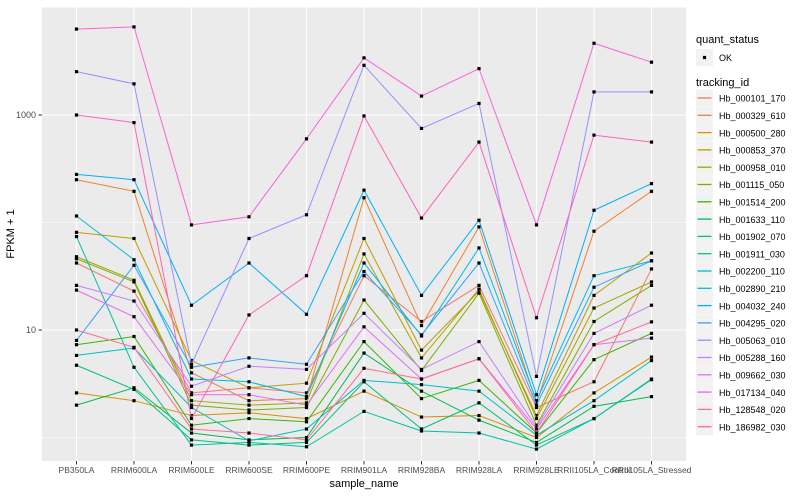 Image resolution: width=800 pixels, height=500 pixels. What do you see at coordinates (704, 57) in the screenshot?
I see `ok-point-icon` at bounding box center [704, 57].